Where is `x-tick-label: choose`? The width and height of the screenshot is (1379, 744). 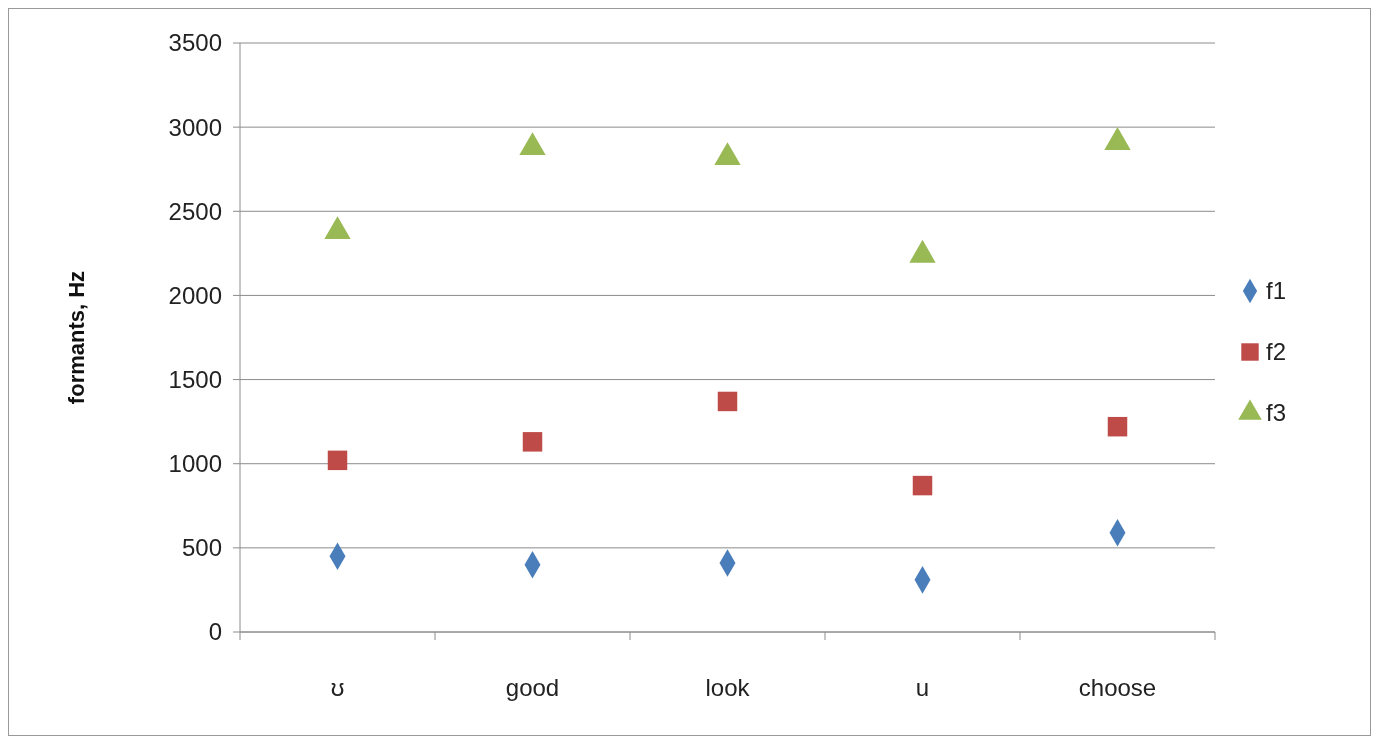
x-tick-label: choose is located at coordinates (1117, 687).